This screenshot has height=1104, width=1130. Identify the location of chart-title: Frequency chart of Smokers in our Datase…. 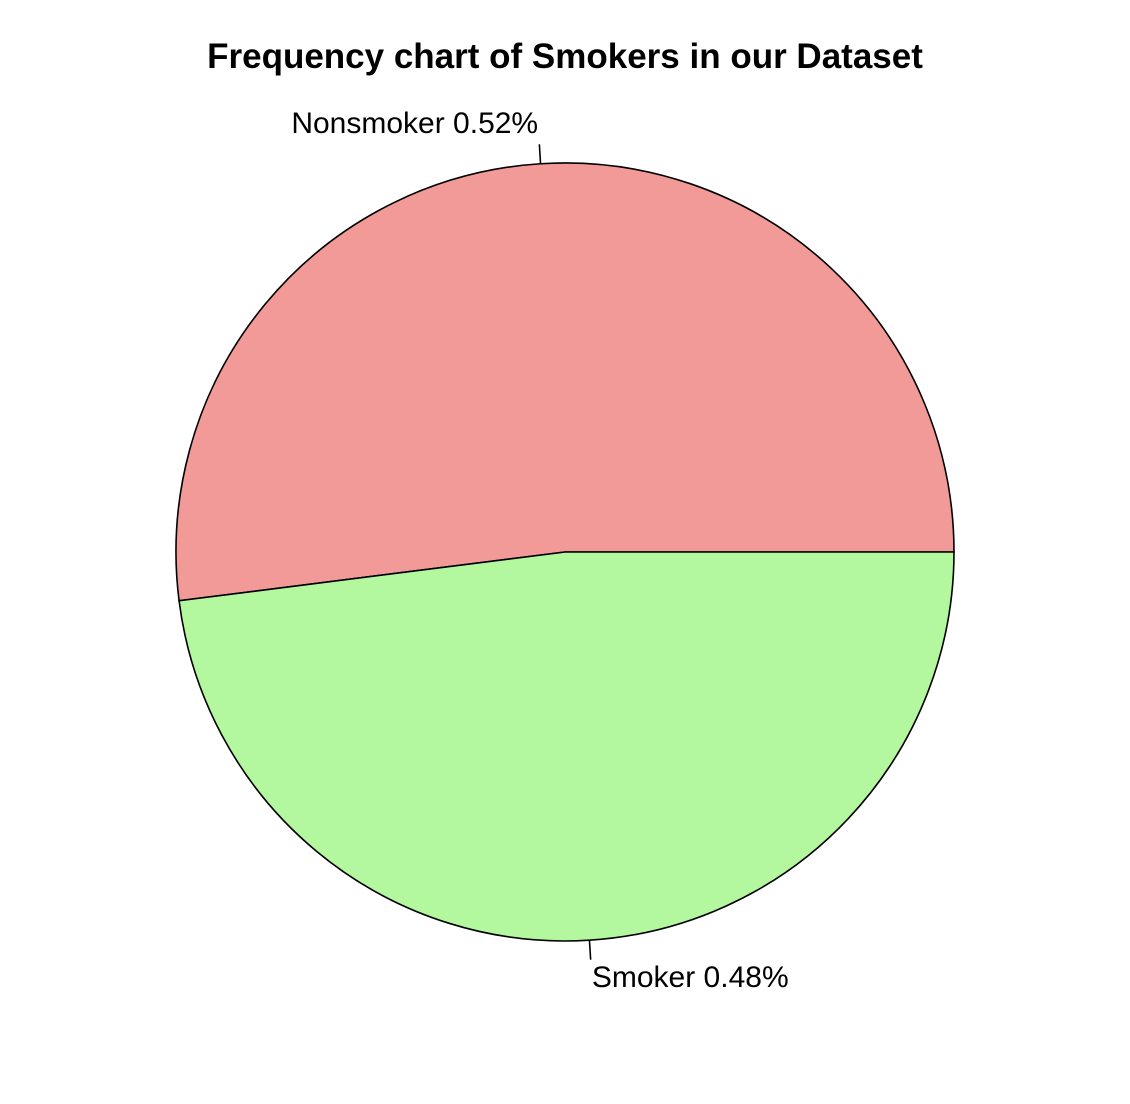
(565, 56).